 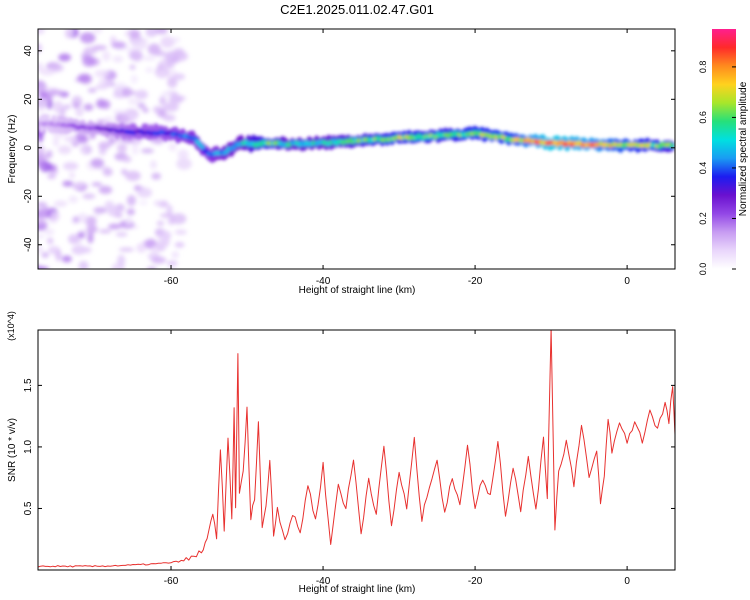 I want to click on colorbar-tick-label: 0.8, so click(x=703, y=67).